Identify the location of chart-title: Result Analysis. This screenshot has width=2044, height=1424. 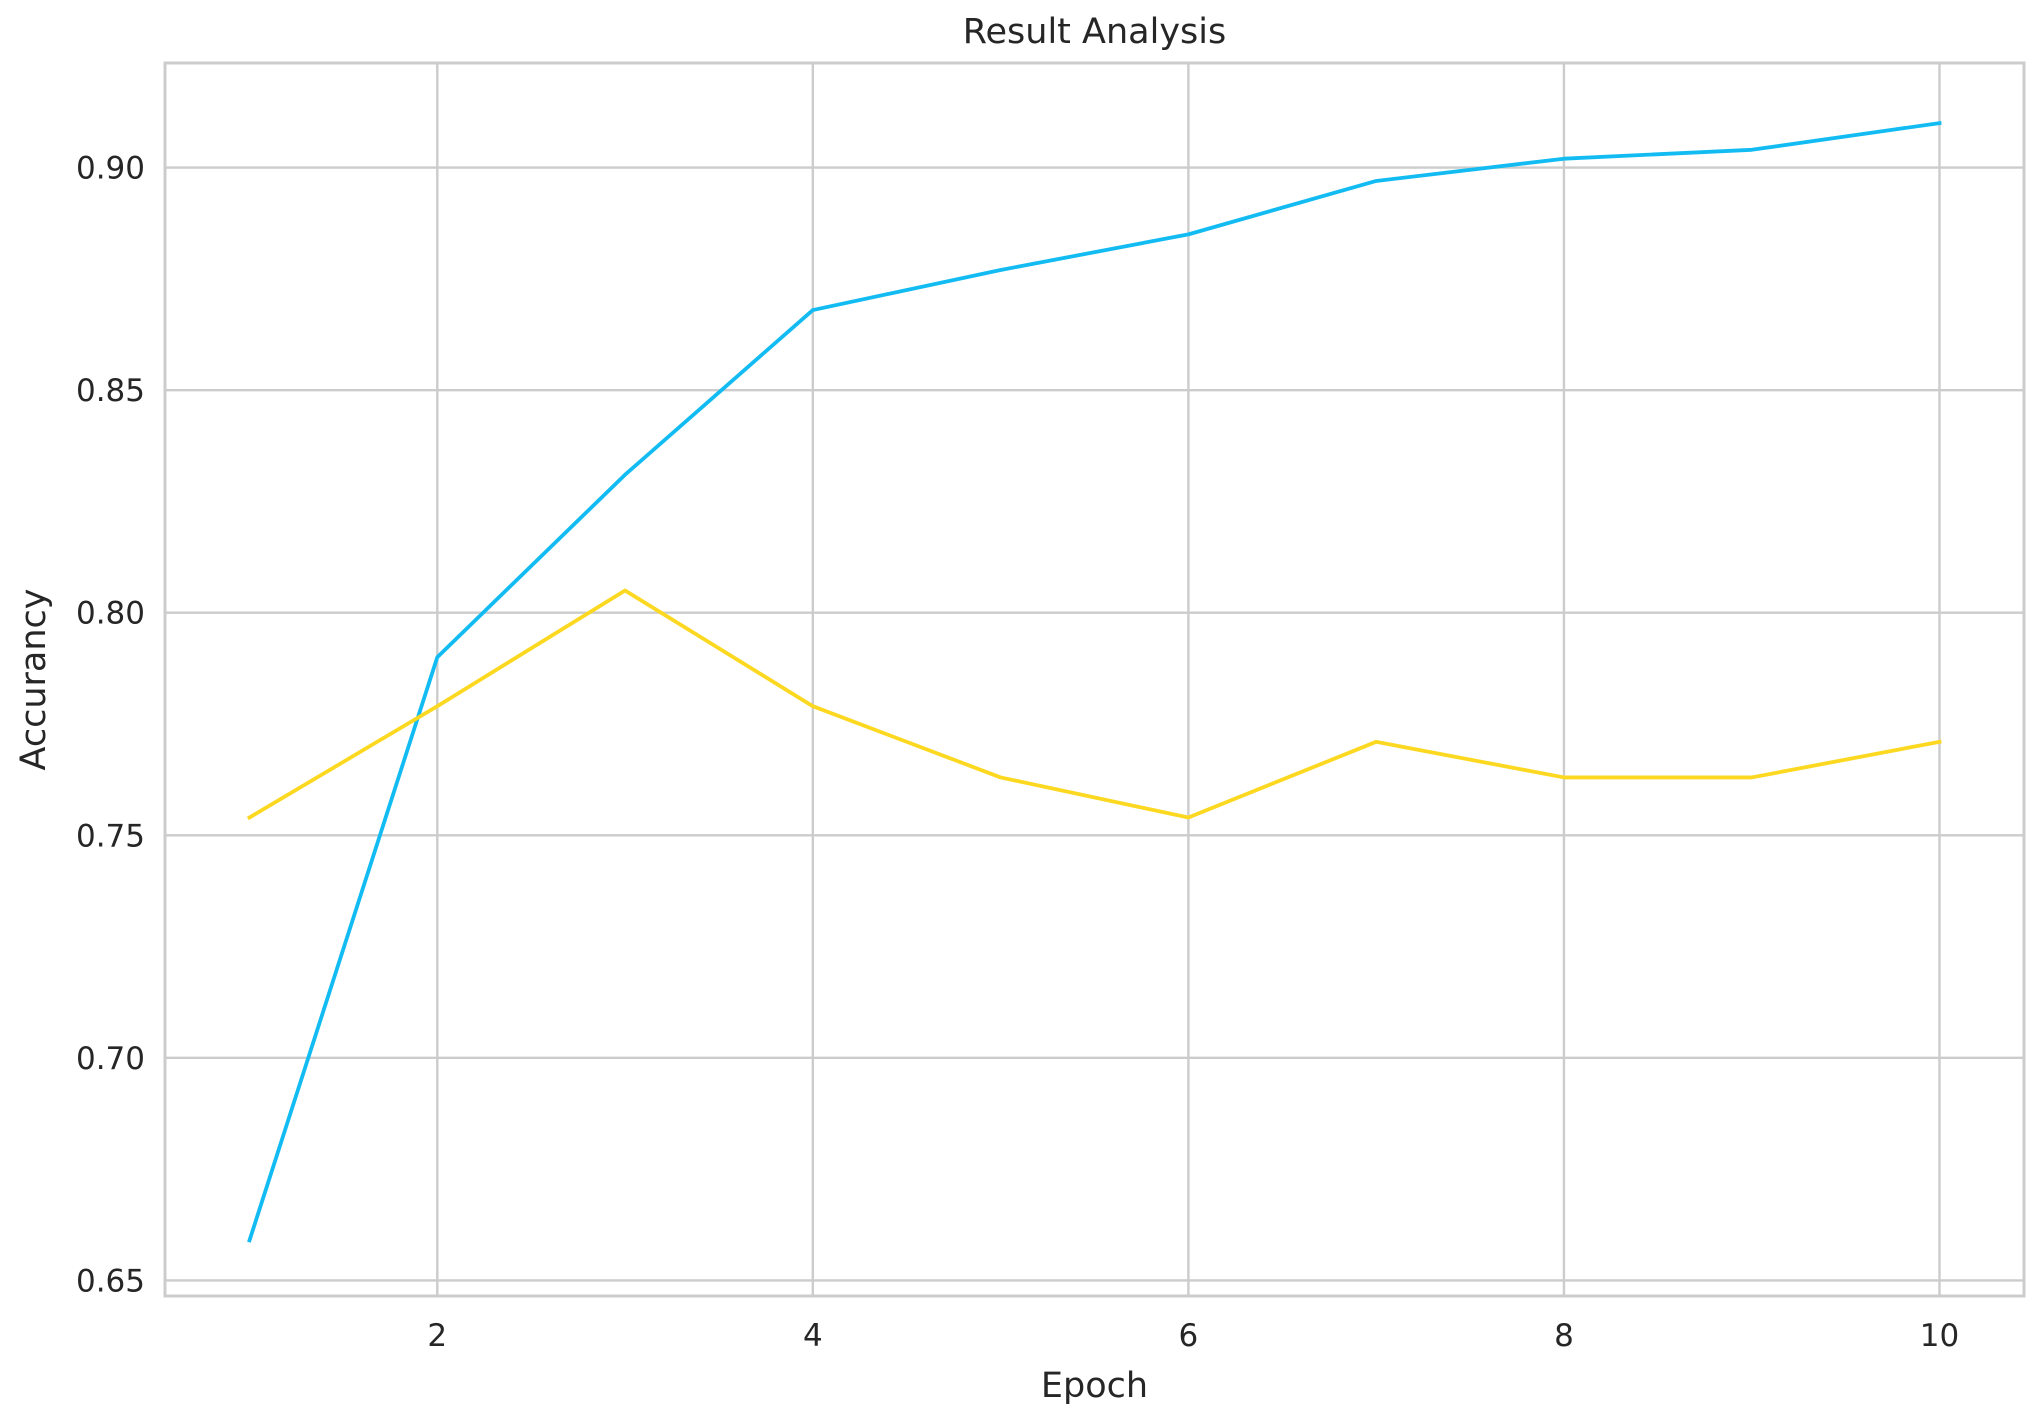
(1094, 32).